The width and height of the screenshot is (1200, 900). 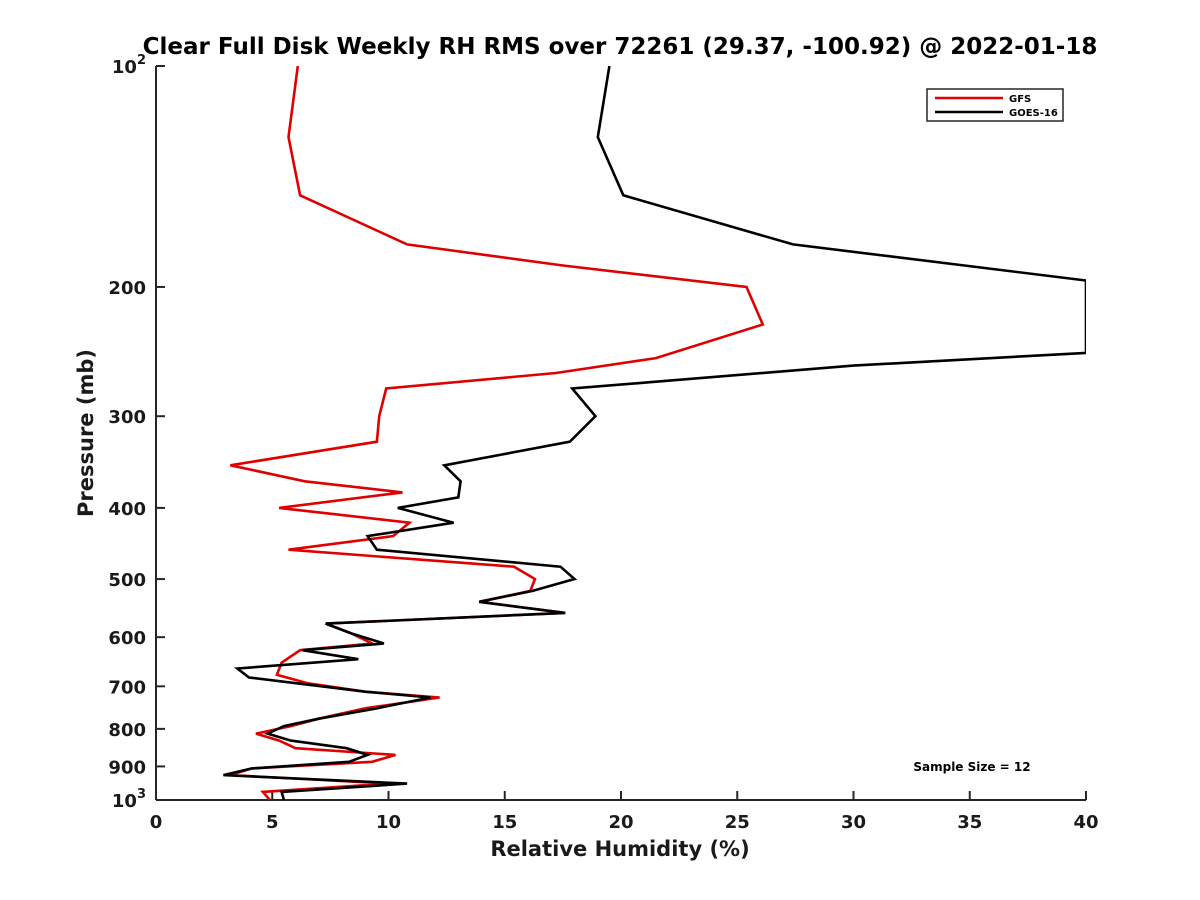 What do you see at coordinates (853, 822) in the screenshot?
I see `x-tick-label: 30` at bounding box center [853, 822].